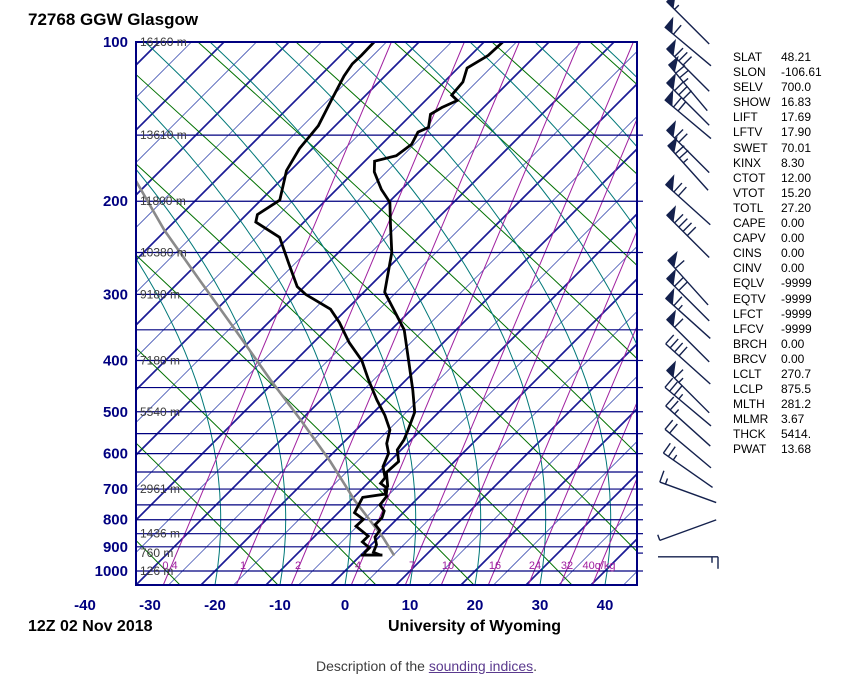 This screenshot has height=684, width=853. Describe the element at coordinates (90, 626) in the screenshot. I see `sounding-datetime: 12Z 02 Nov 2018` at that location.